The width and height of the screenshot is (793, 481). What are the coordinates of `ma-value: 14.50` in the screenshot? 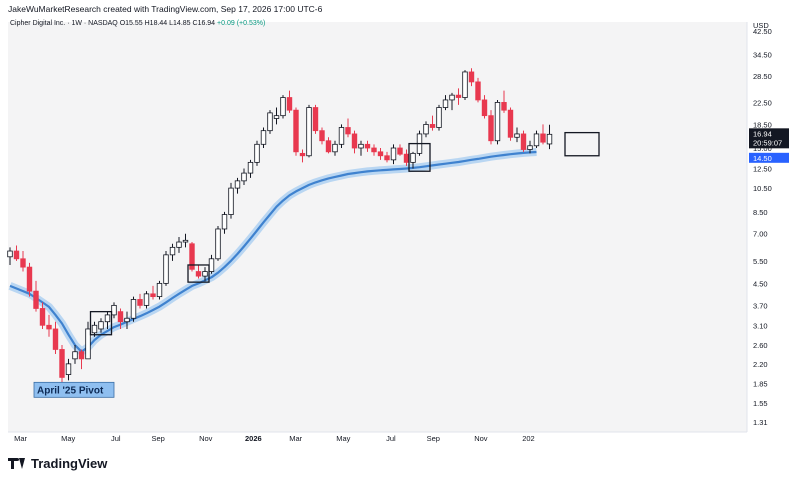 It's located at (762, 158).